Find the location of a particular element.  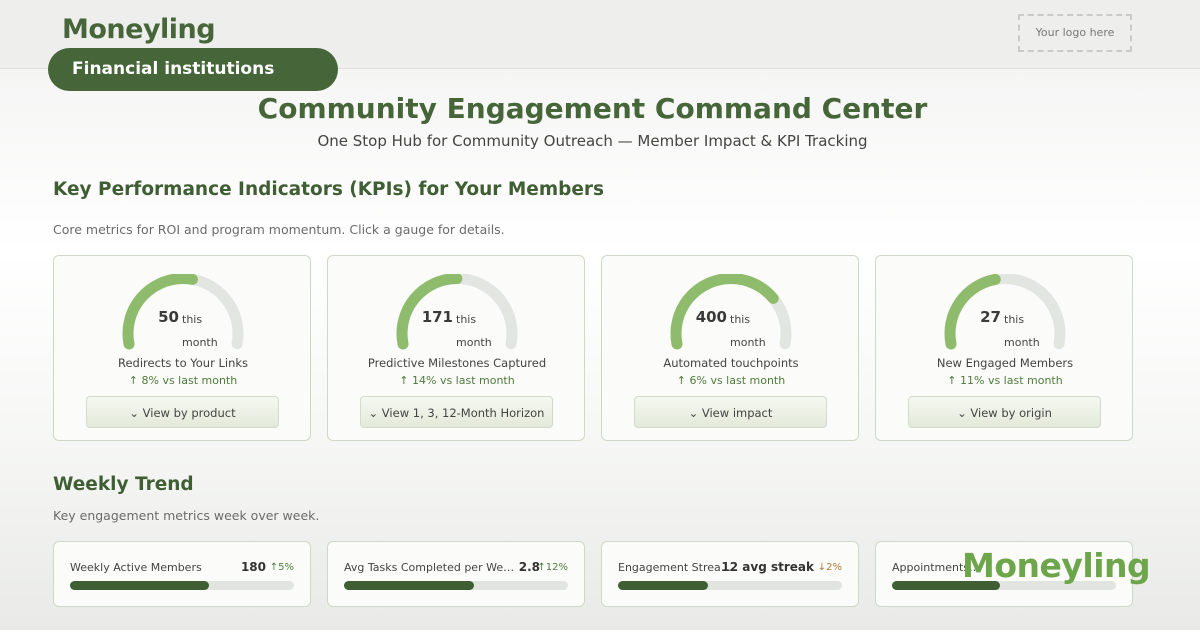

trend-change: ↑5% is located at coordinates (281, 567).